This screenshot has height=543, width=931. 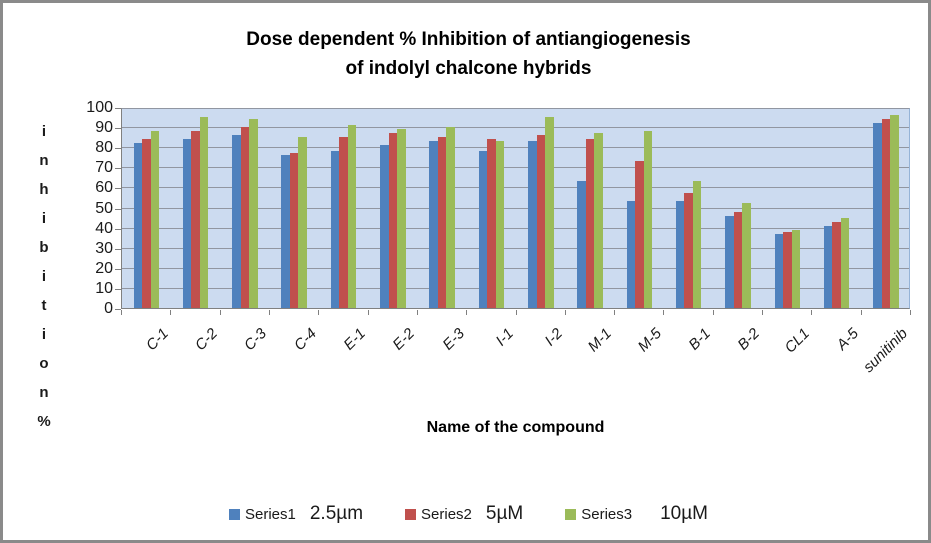 I want to click on legend: Series1 2.5µm Series2 5µM Series3 10µM, so click(x=465, y=514).